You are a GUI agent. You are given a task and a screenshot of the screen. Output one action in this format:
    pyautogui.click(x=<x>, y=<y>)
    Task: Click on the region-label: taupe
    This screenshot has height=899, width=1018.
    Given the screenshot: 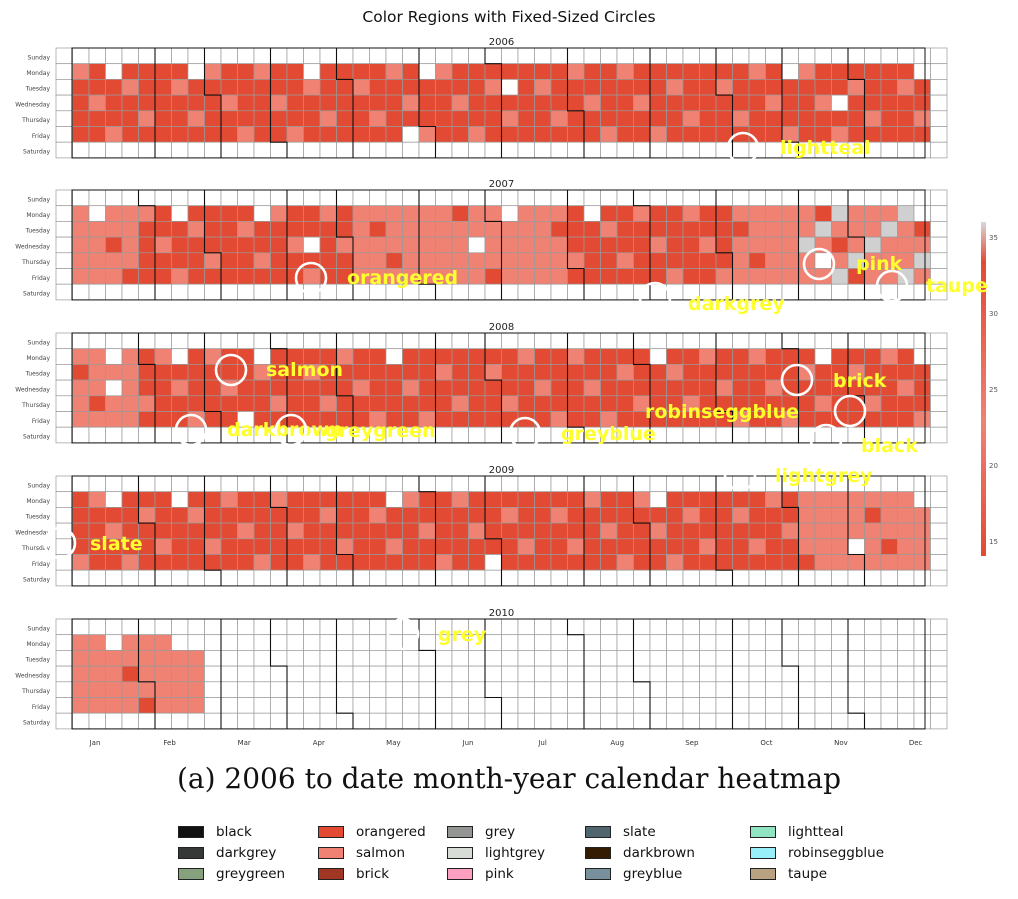 What is the action you would take?
    pyautogui.click(x=957, y=286)
    